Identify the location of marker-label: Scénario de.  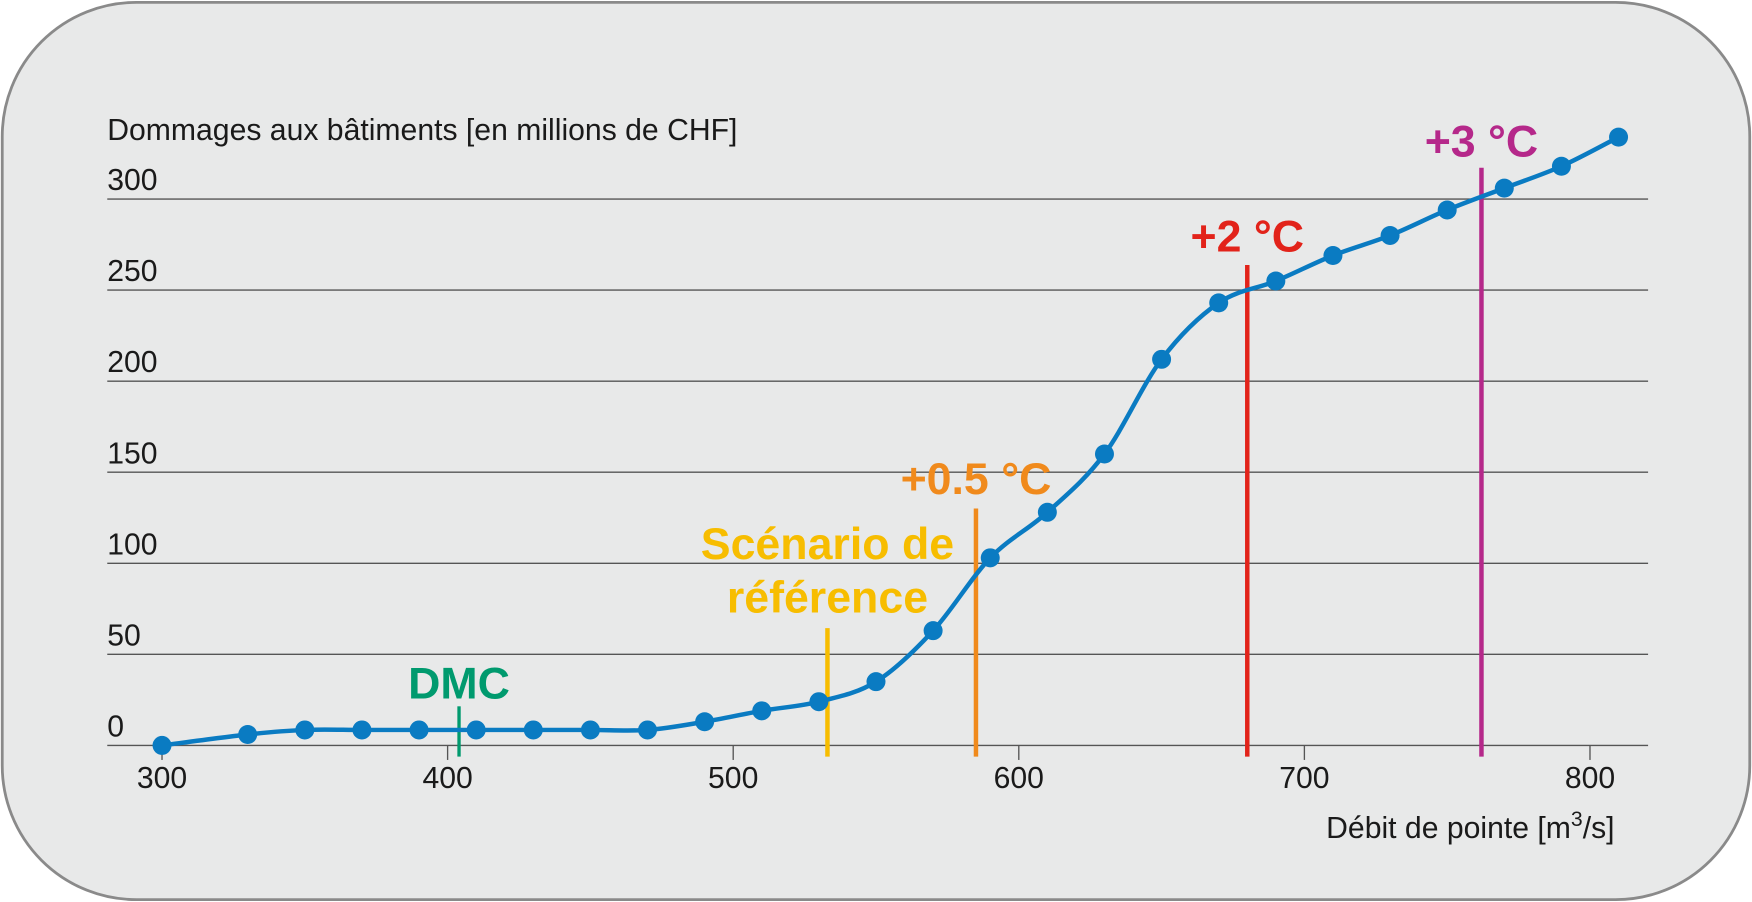
(827, 544).